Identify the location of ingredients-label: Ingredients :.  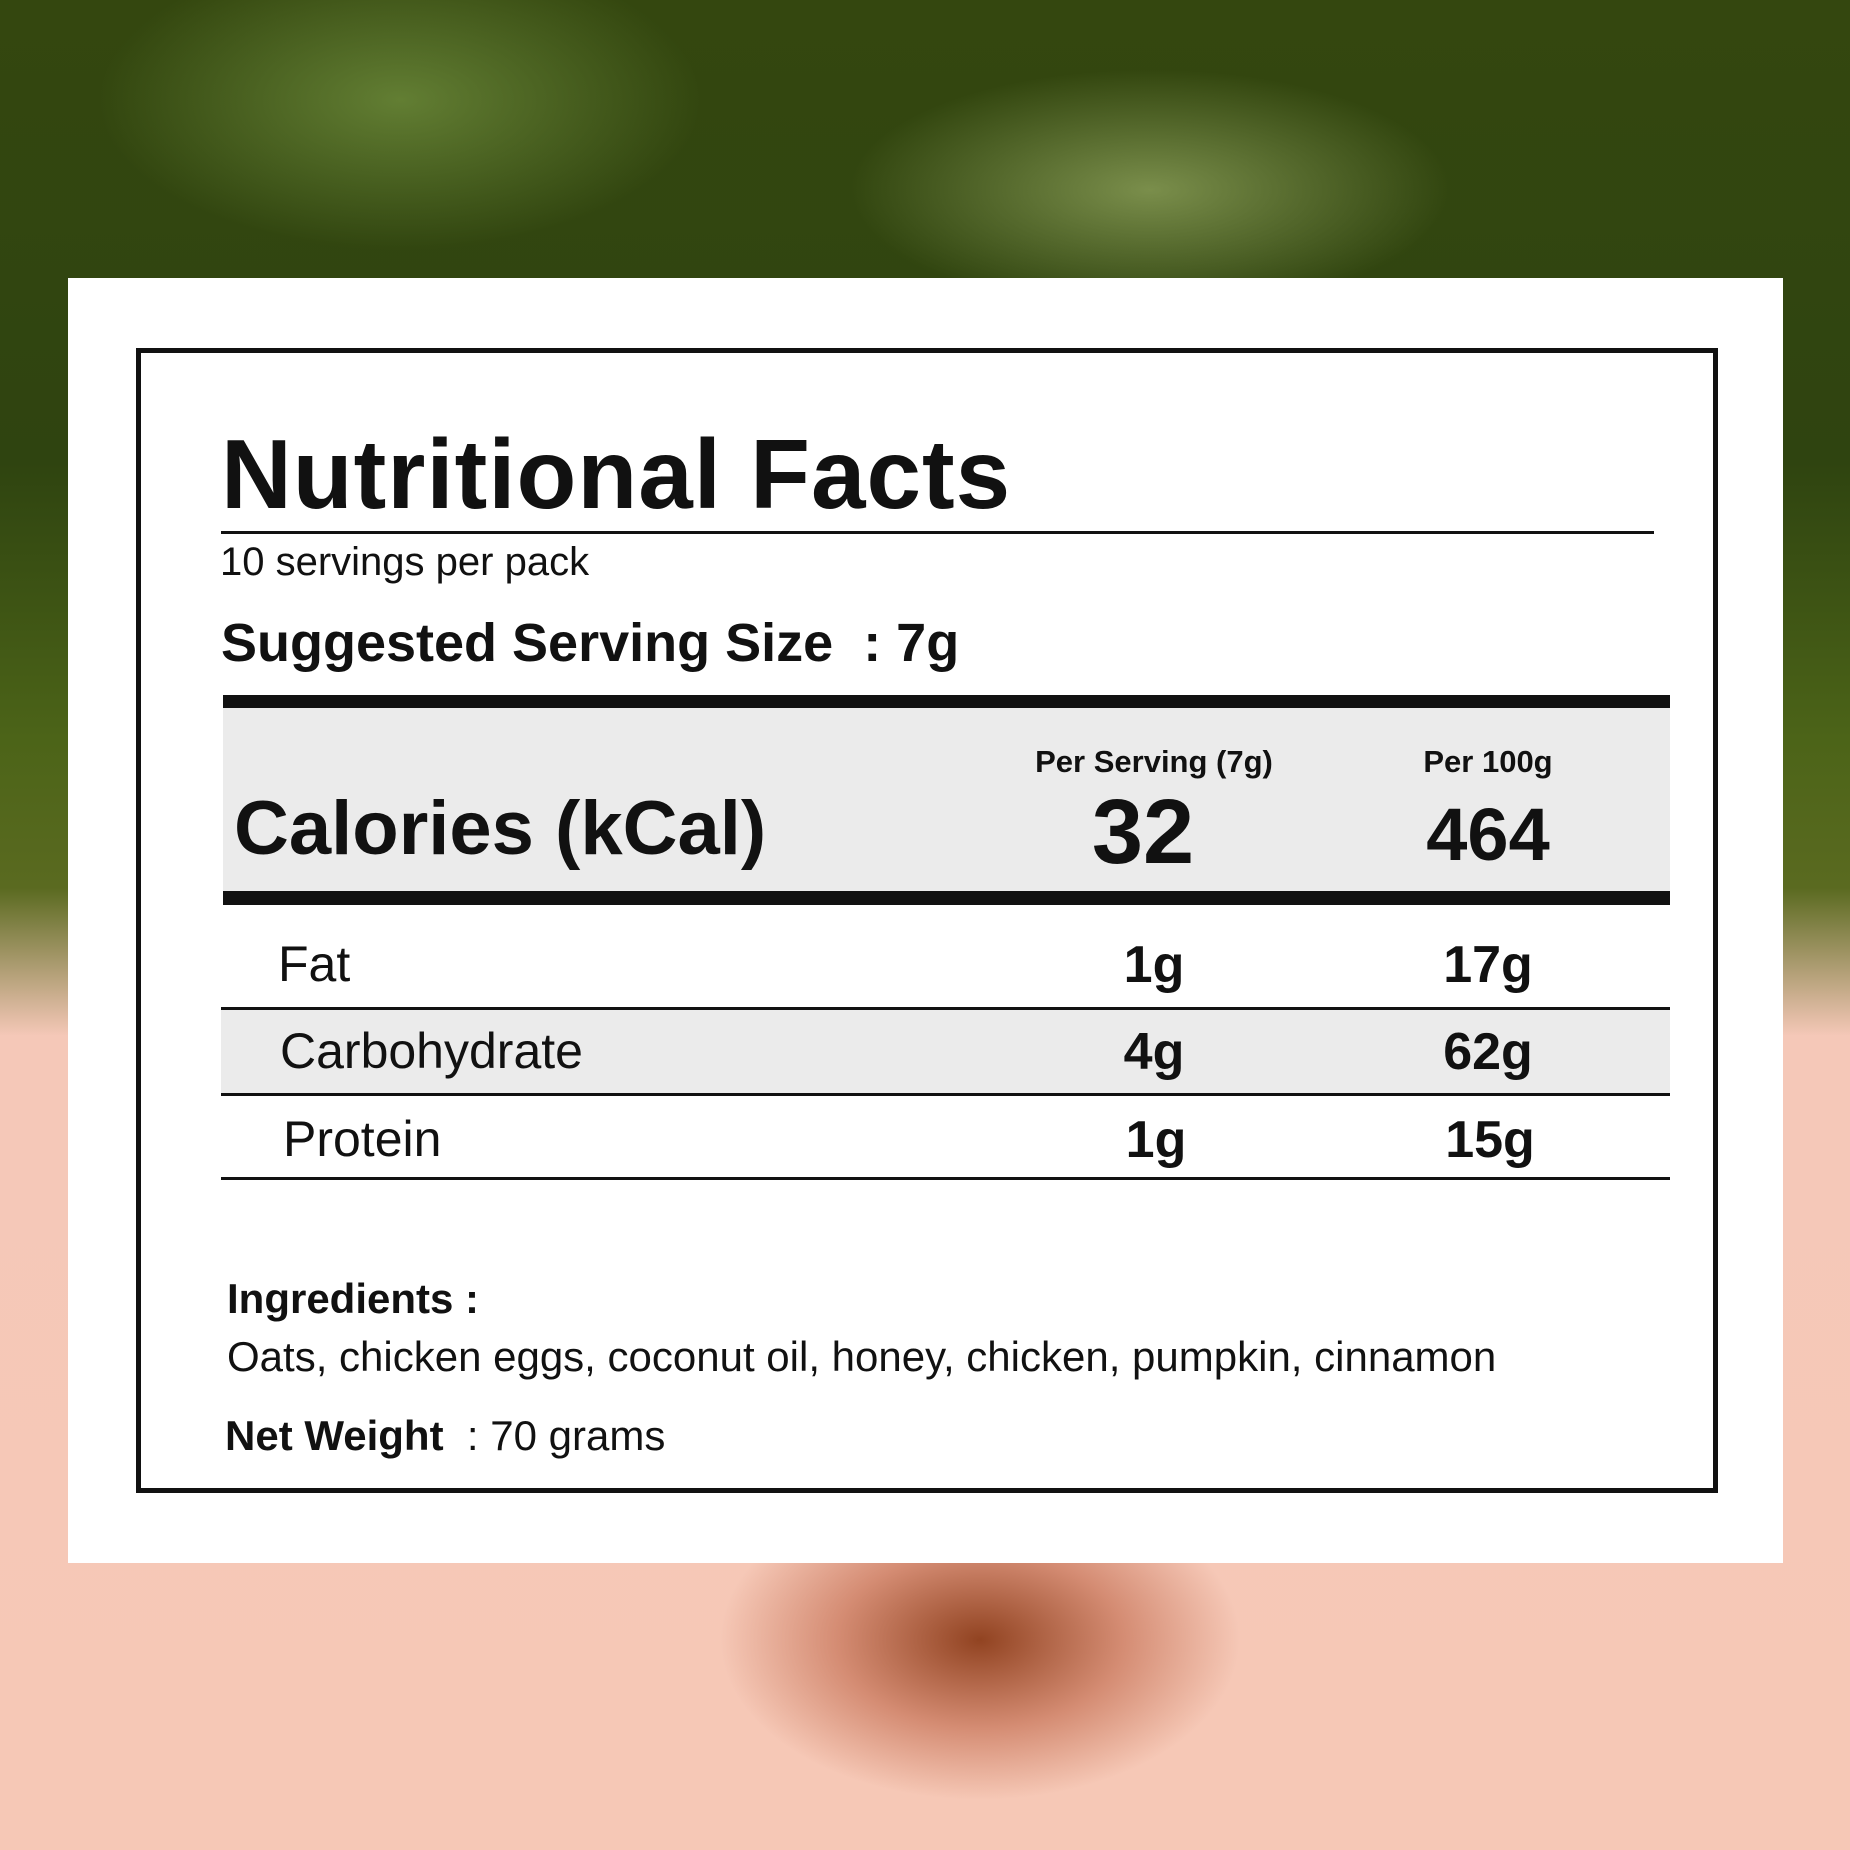
(353, 1298).